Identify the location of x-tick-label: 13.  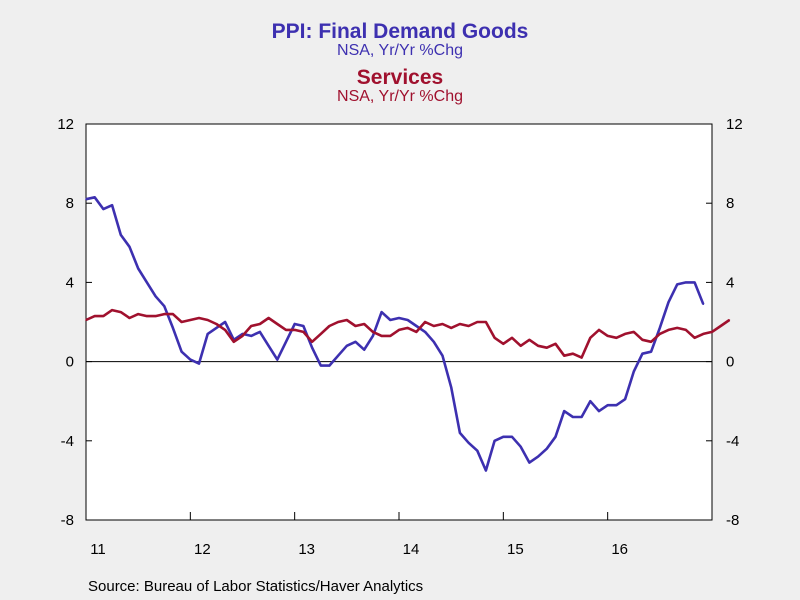
(306, 549).